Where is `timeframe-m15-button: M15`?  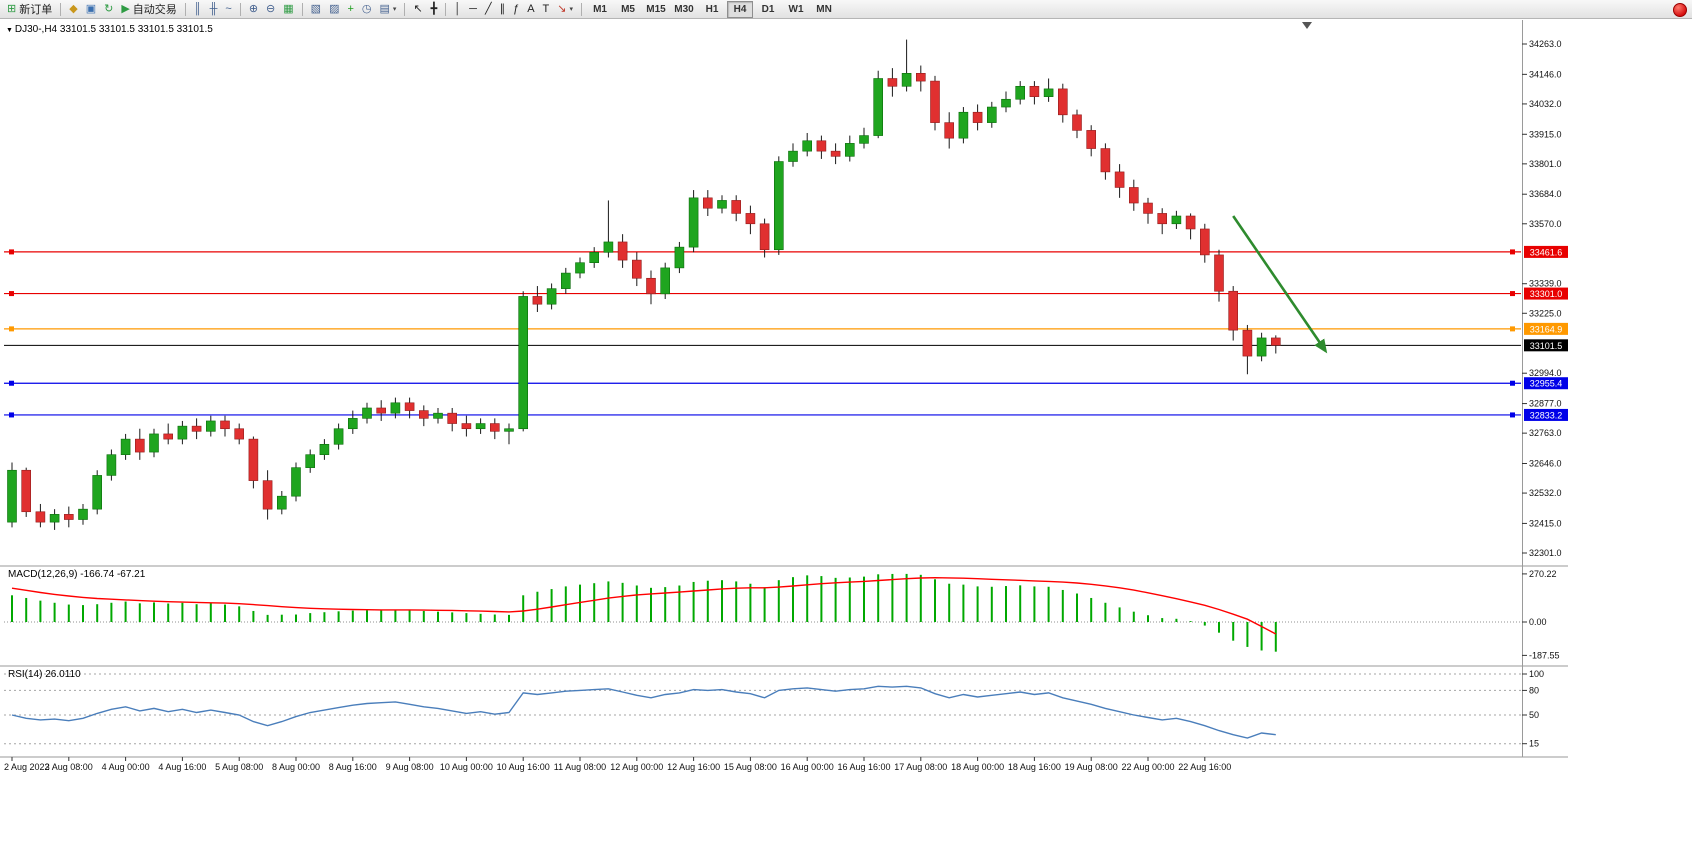 timeframe-m15-button: M15 is located at coordinates (656, 9).